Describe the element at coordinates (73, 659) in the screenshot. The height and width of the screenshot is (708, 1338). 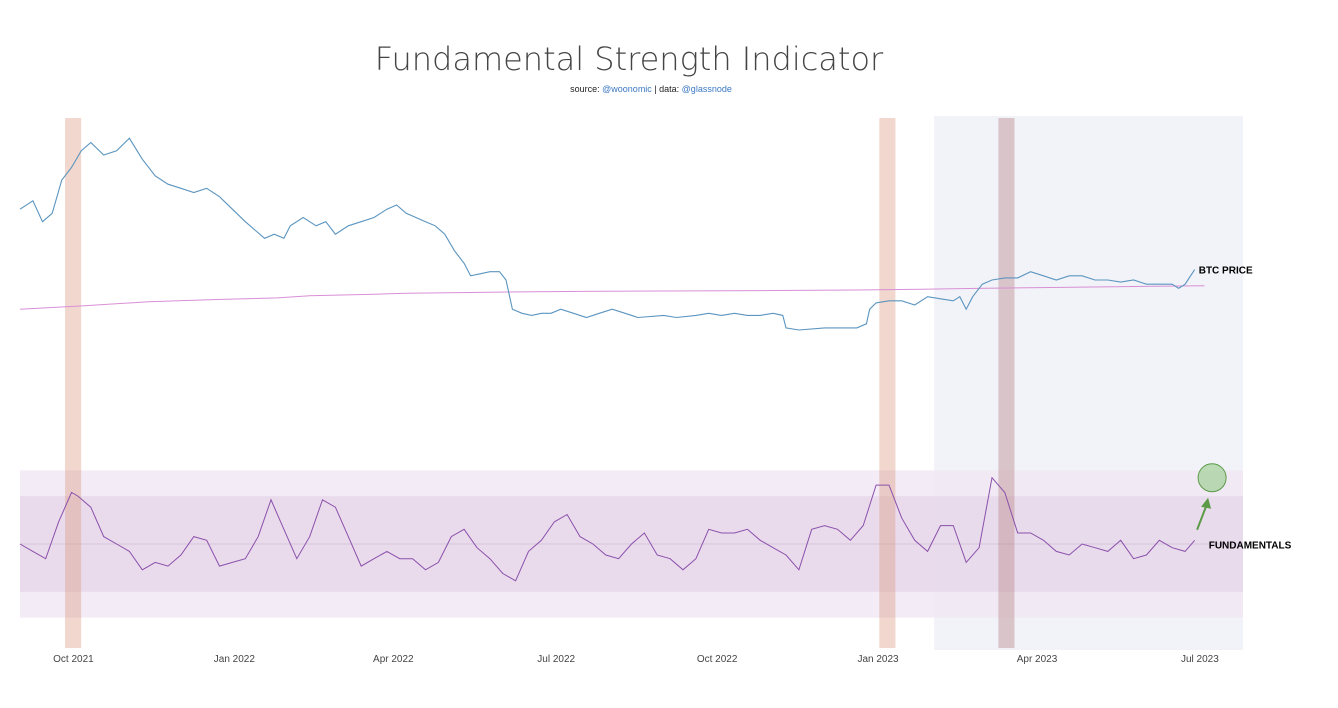
I see `x-tick-label: Oct 2021` at that location.